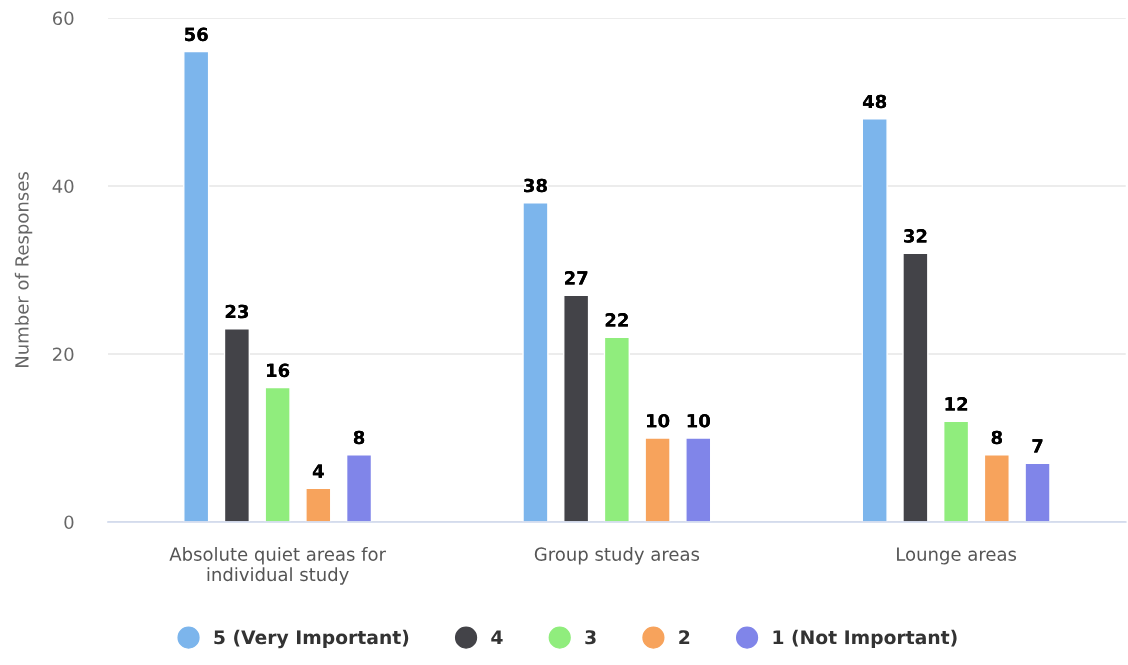  I want to click on y-tick-label: 60, so click(63, 18).